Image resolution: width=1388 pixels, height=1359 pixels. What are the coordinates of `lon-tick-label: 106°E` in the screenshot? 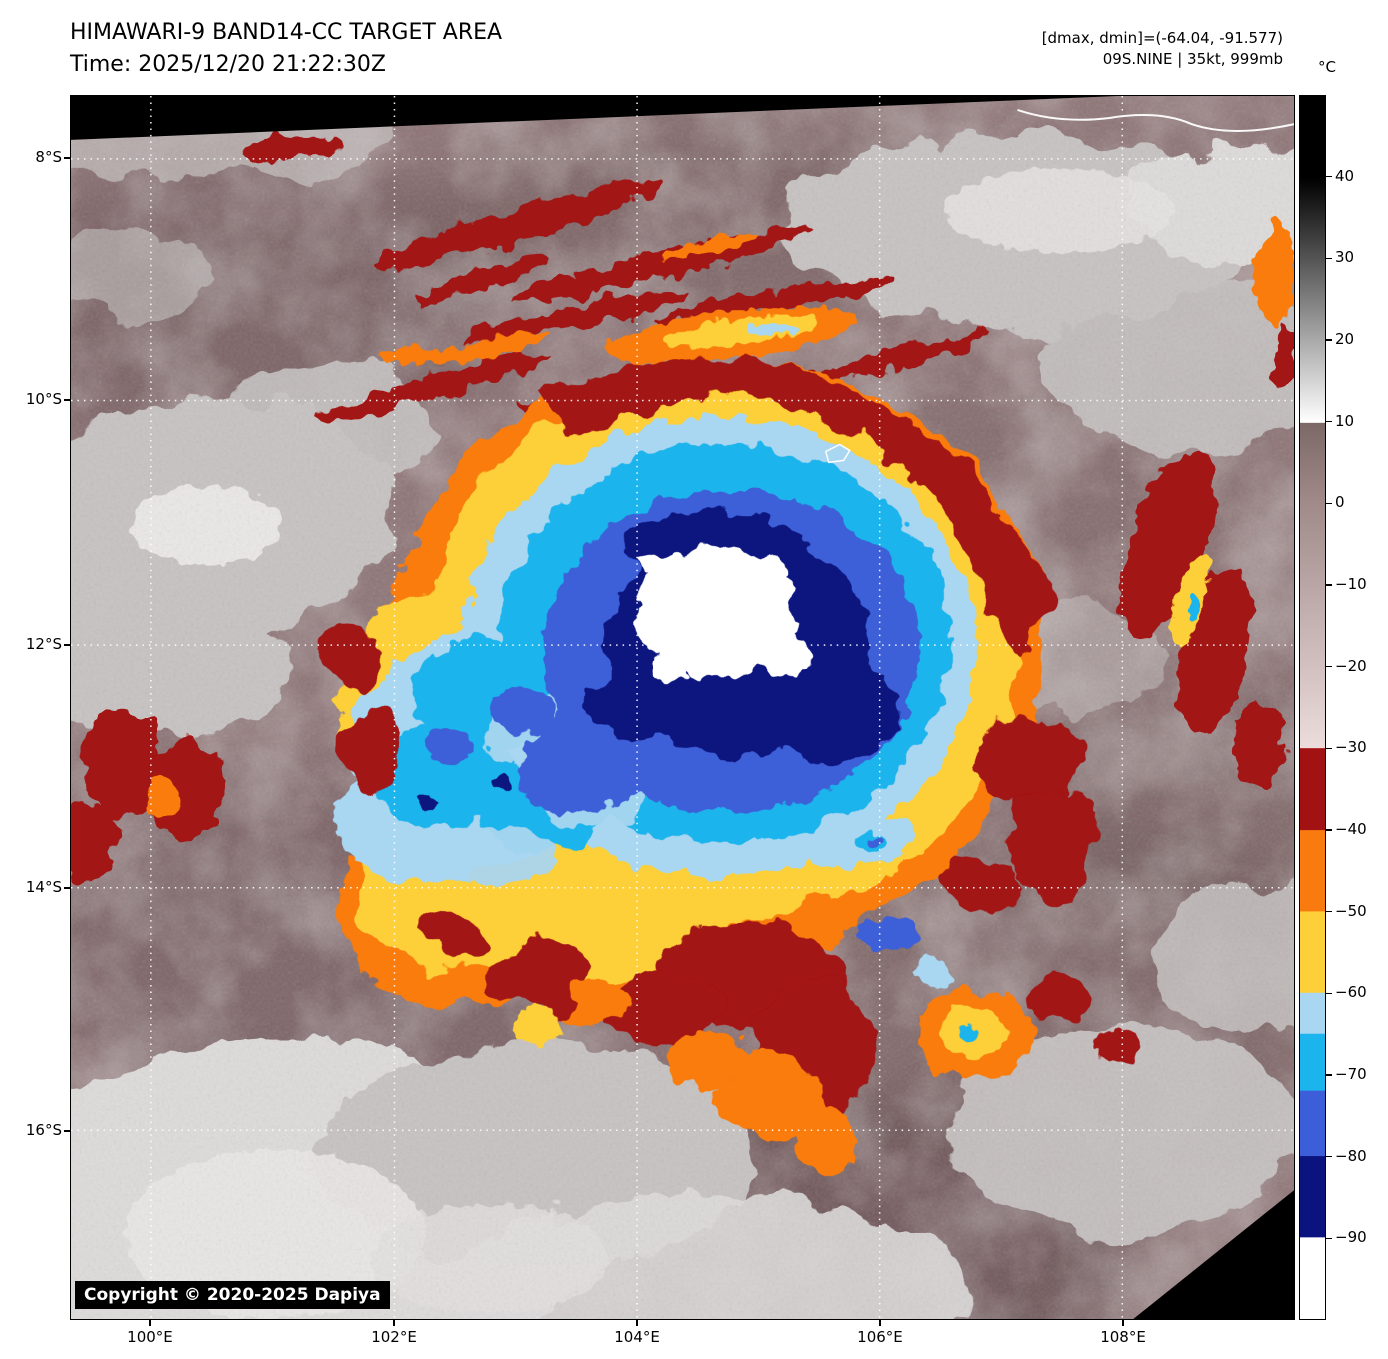 It's located at (880, 1337).